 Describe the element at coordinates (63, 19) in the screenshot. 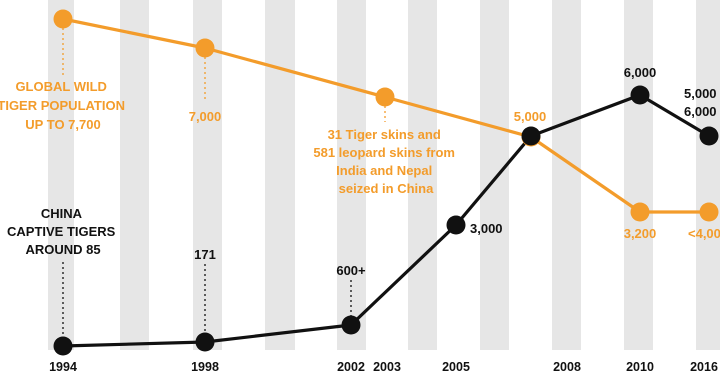

I see `orange-series-point-1994` at that location.